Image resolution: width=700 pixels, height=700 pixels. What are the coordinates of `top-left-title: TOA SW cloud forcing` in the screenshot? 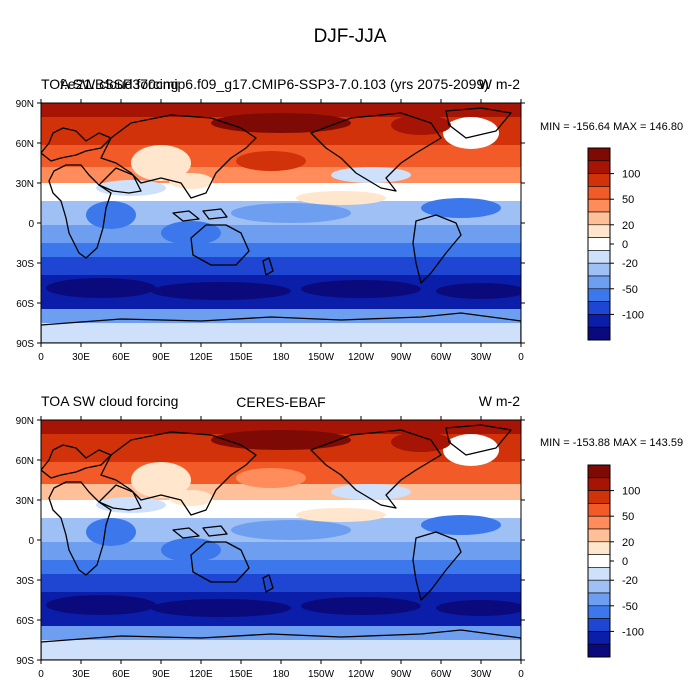 It's located at (110, 84).